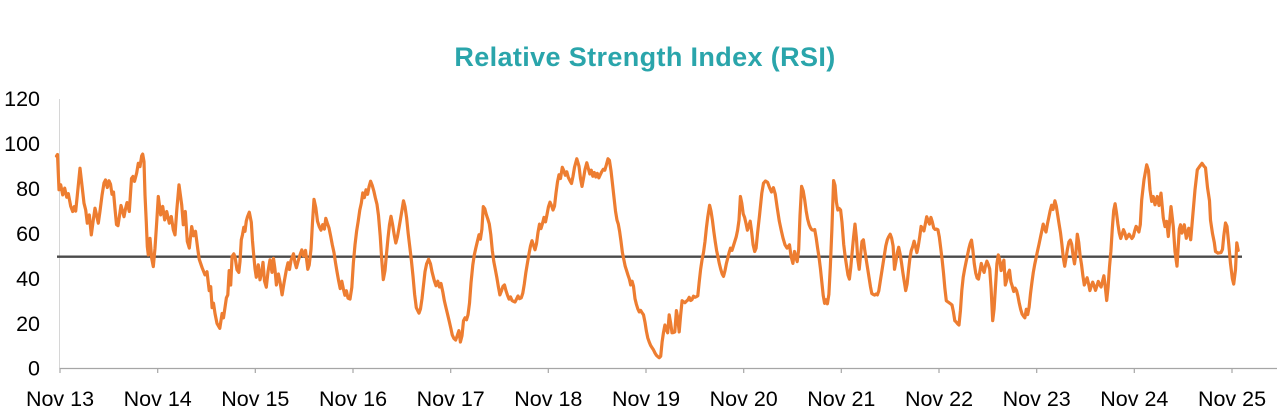 The height and width of the screenshot is (420, 1280). Describe the element at coordinates (744, 399) in the screenshot. I see `svg-text: Nov 20` at that location.